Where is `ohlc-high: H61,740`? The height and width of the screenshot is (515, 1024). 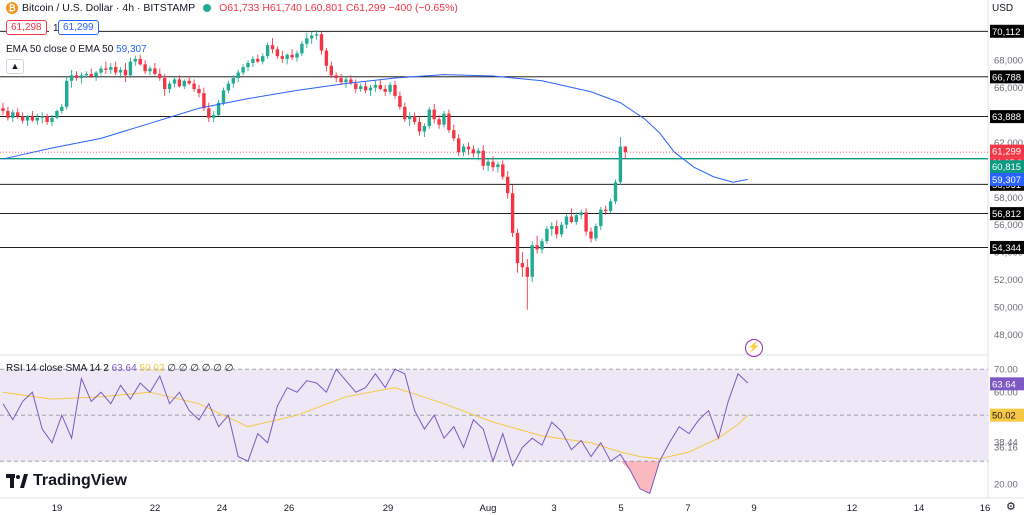 ohlc-high: H61,740 is located at coordinates (282, 8).